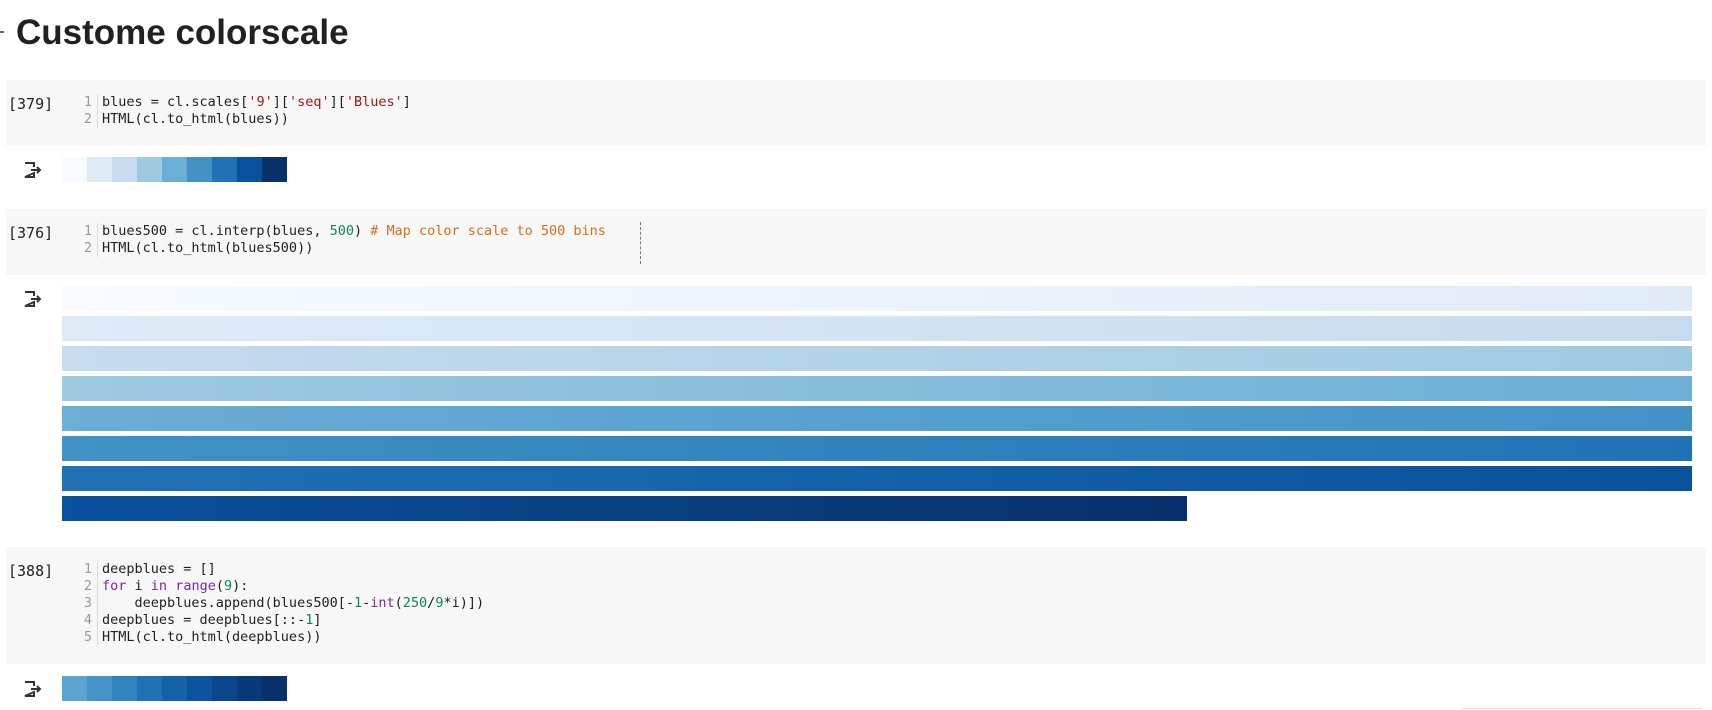  What do you see at coordinates (195, 586) in the screenshot?
I see `code-token: range` at bounding box center [195, 586].